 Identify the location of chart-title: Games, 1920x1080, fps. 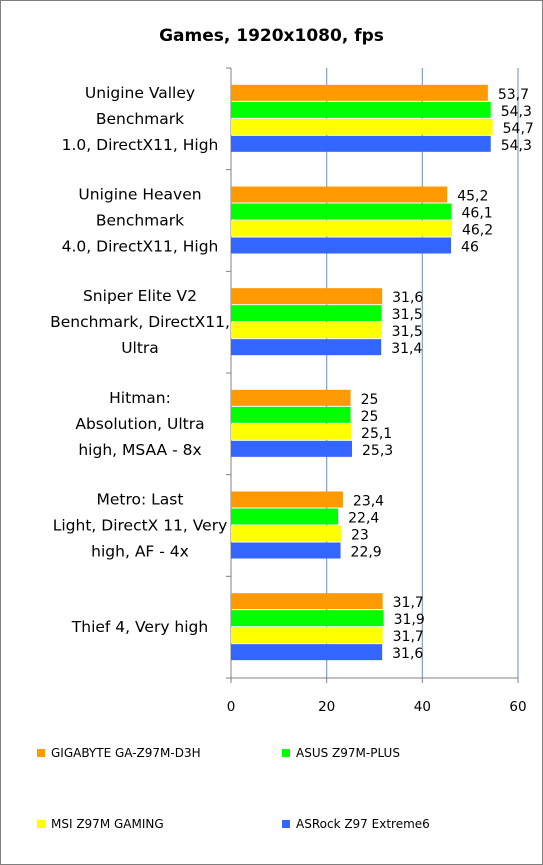
(271, 36).